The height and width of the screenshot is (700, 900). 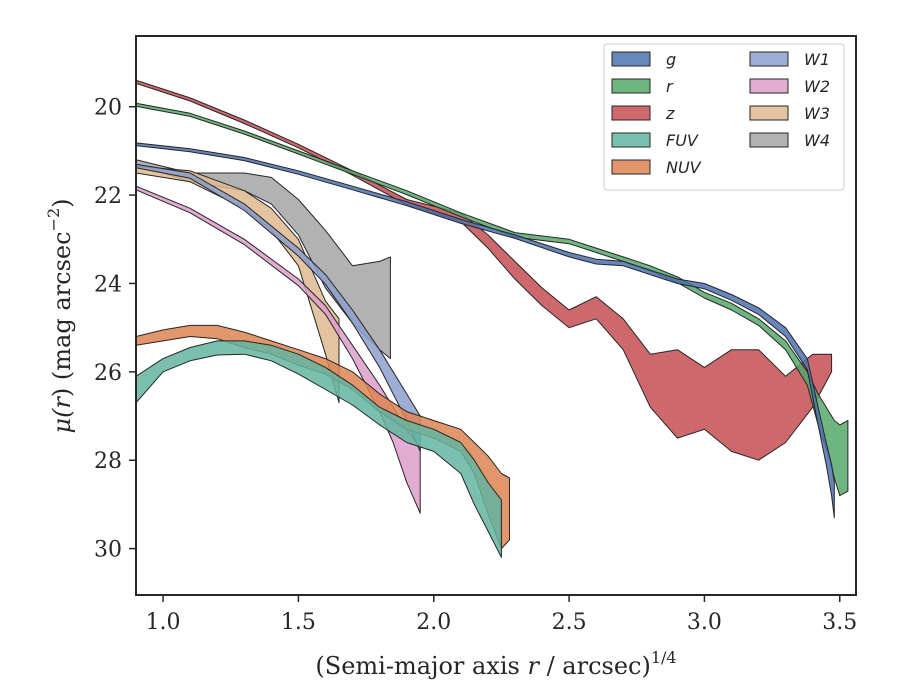 I want to click on legend-swatch-nuv, so click(x=631, y=167).